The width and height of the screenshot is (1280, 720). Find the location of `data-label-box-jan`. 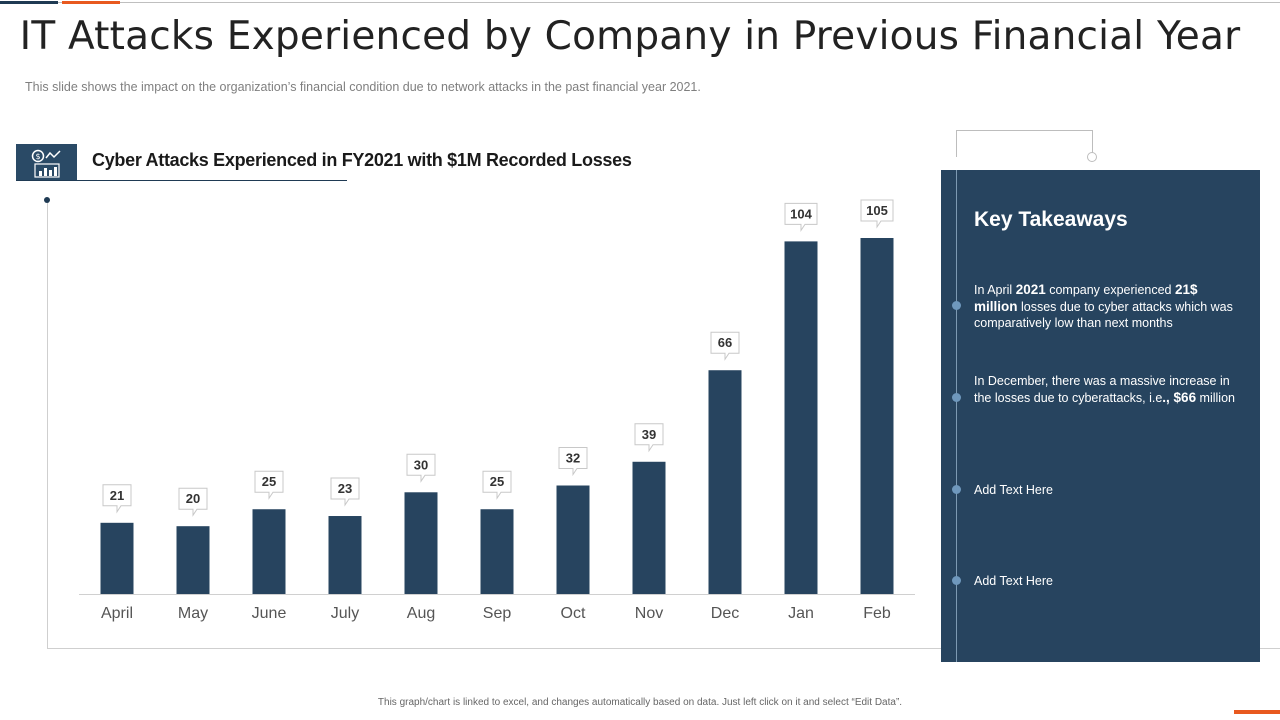

data-label-box-jan is located at coordinates (801, 217).